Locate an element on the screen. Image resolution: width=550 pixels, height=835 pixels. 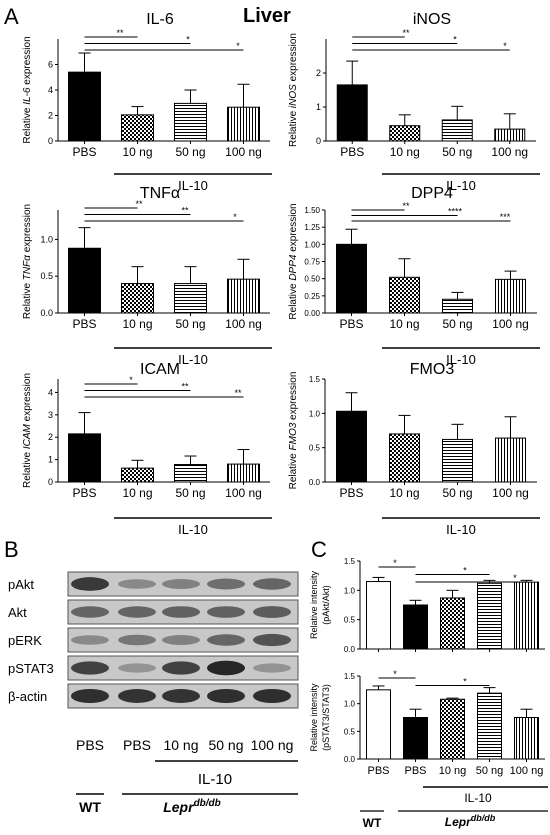
y-tick-label: 1.00 is located at coordinates (312, 244).